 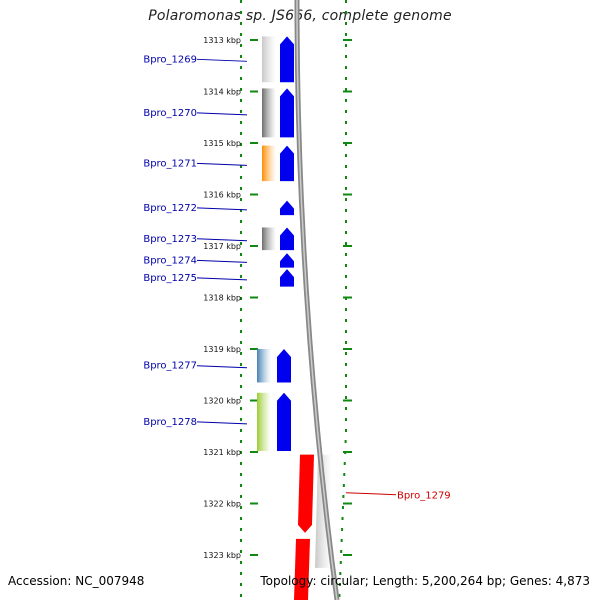 I want to click on gene-label: Bpro_1277, so click(x=170, y=366).